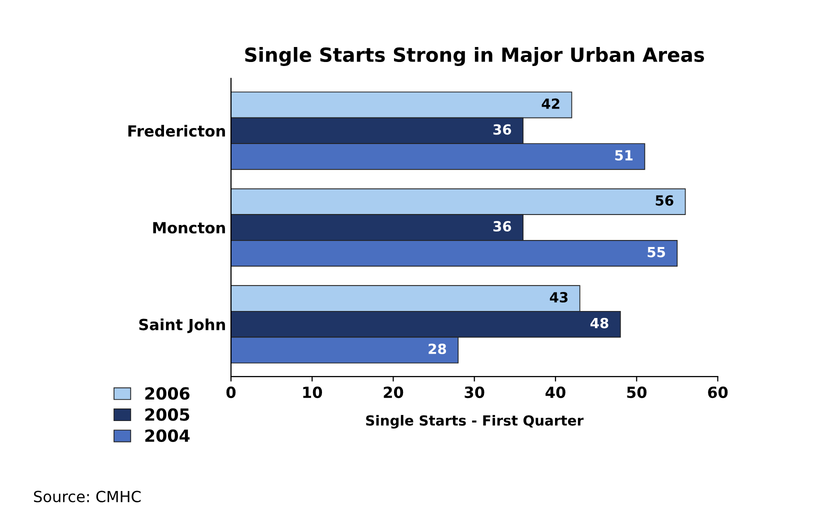 The height and width of the screenshot is (523, 825). Describe the element at coordinates (475, 421) in the screenshot. I see `x-axis-title: Single Starts - First Quarter` at that location.